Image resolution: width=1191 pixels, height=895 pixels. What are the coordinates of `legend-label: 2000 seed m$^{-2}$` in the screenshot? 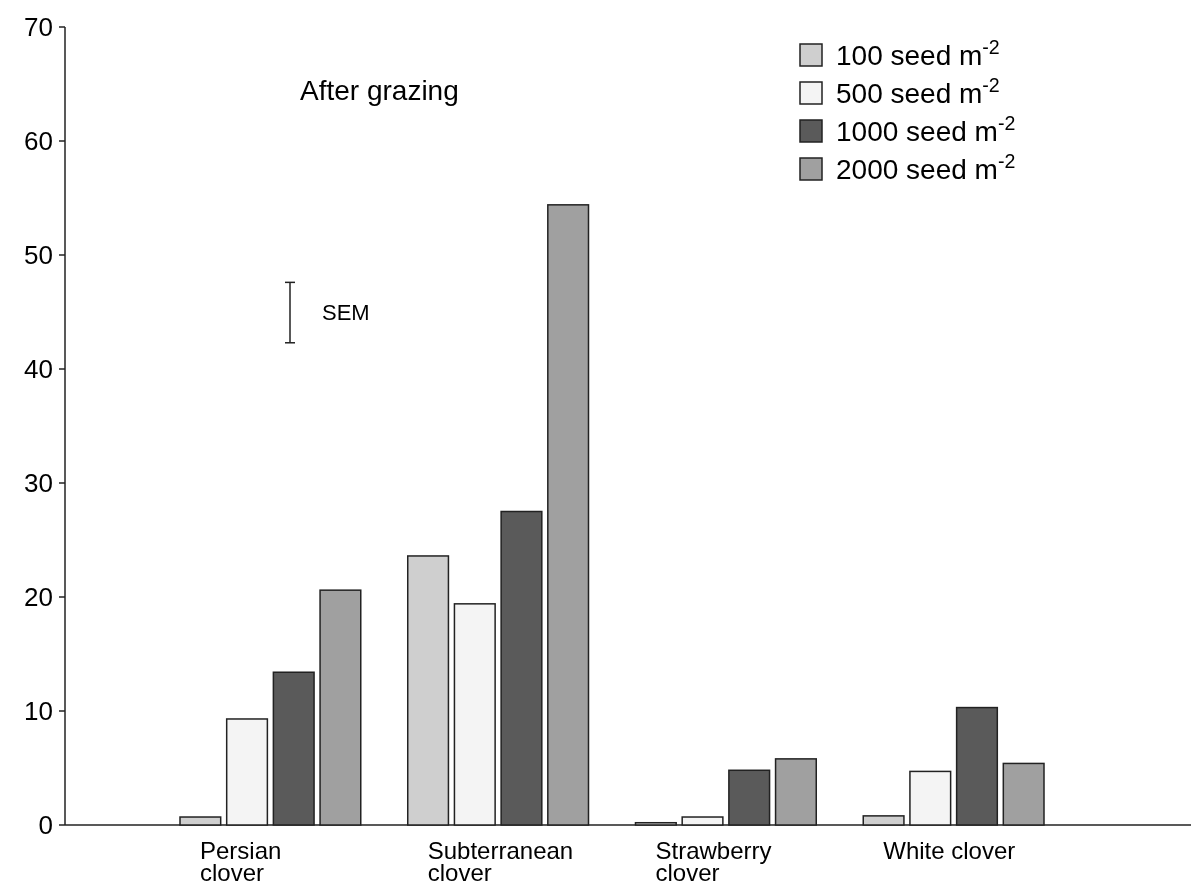 It's located at (926, 167).